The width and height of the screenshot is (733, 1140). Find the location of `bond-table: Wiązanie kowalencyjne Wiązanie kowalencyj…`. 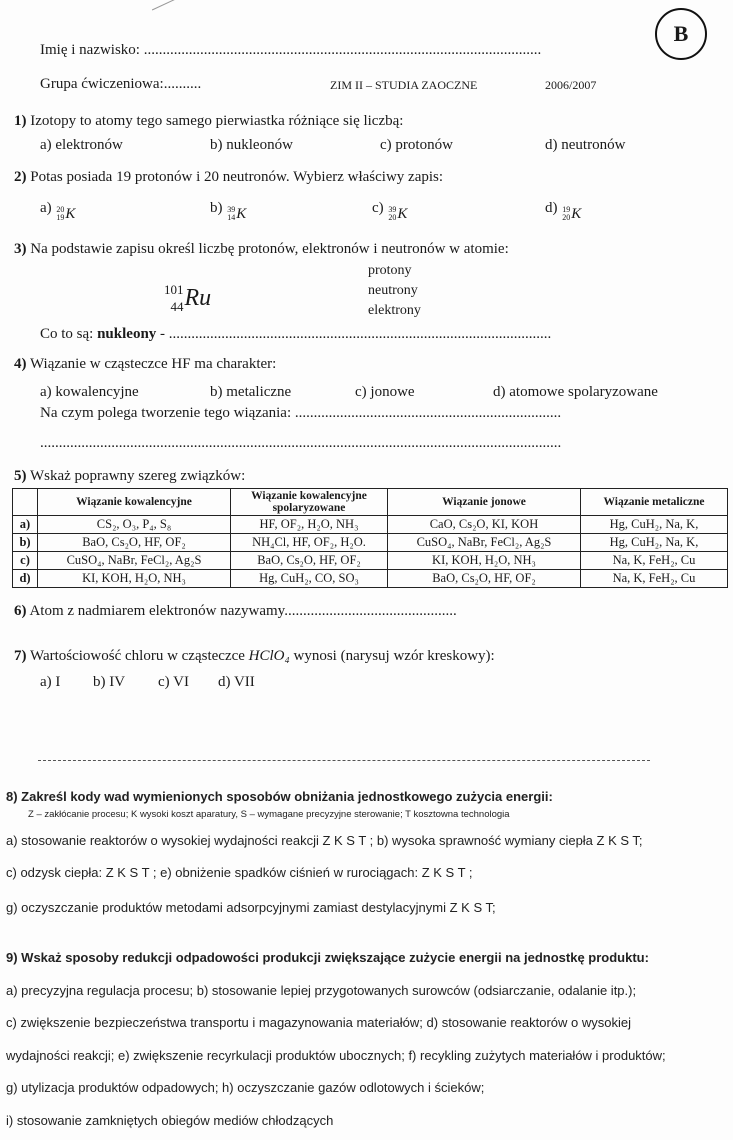

bond-table: Wiązanie kowalencyjne Wiązanie kowalencyj… is located at coordinates (370, 538).